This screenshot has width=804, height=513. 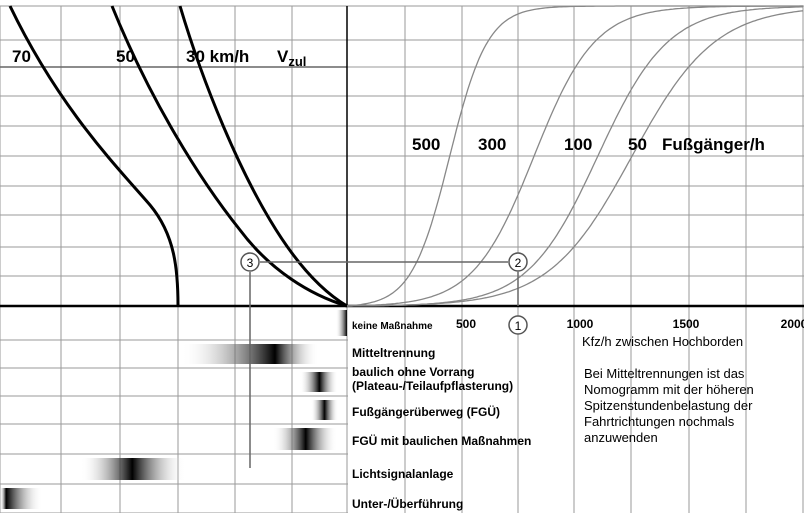 What do you see at coordinates (659, 421) in the screenshot?
I see `note-line-3: Fahrtrichtungen nochmals` at bounding box center [659, 421].